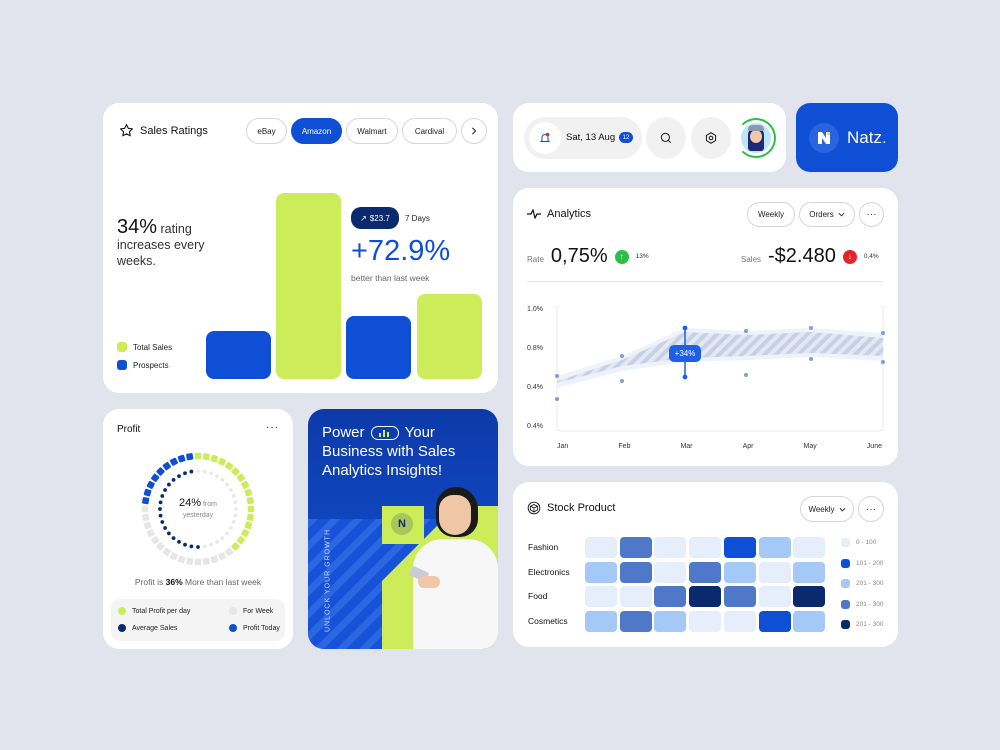 Image resolution: width=1000 pixels, height=750 pixels. What do you see at coordinates (871, 256) in the screenshot?
I see `sales-change: 0,4%` at bounding box center [871, 256].